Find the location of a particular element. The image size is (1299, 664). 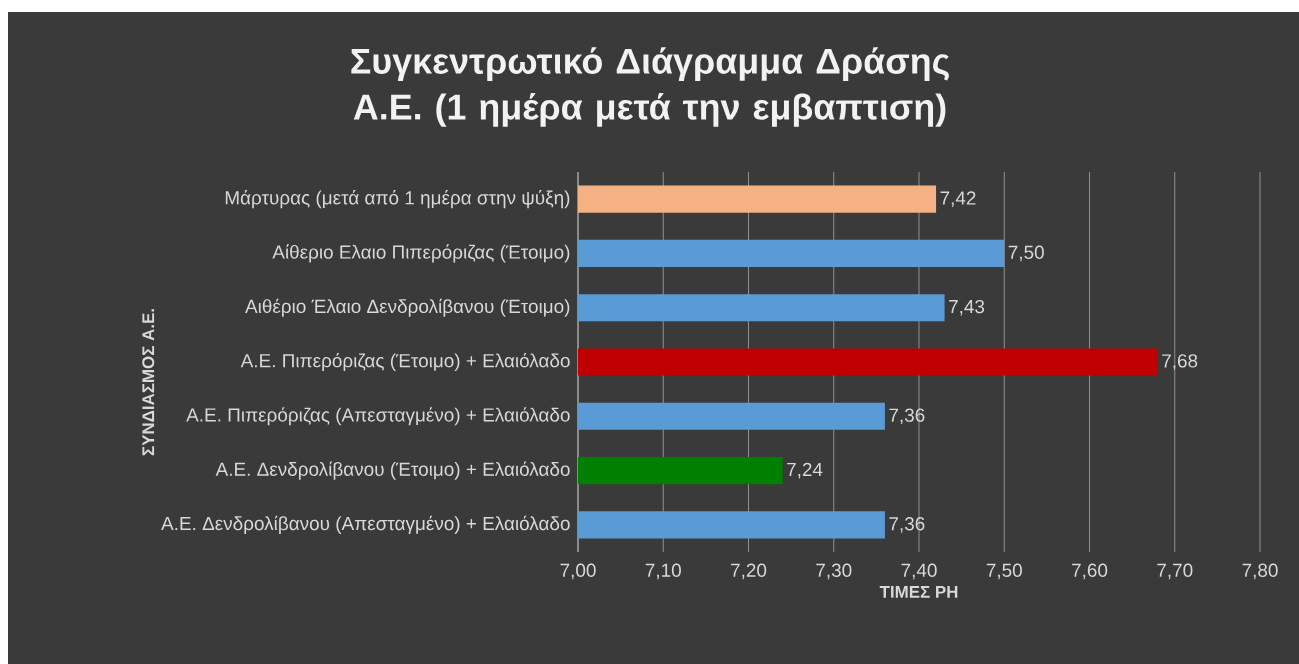

y-axis-title: ΣΥΝΔΙΑΣΜΟΣ Α.Ε. is located at coordinates (148, 382).